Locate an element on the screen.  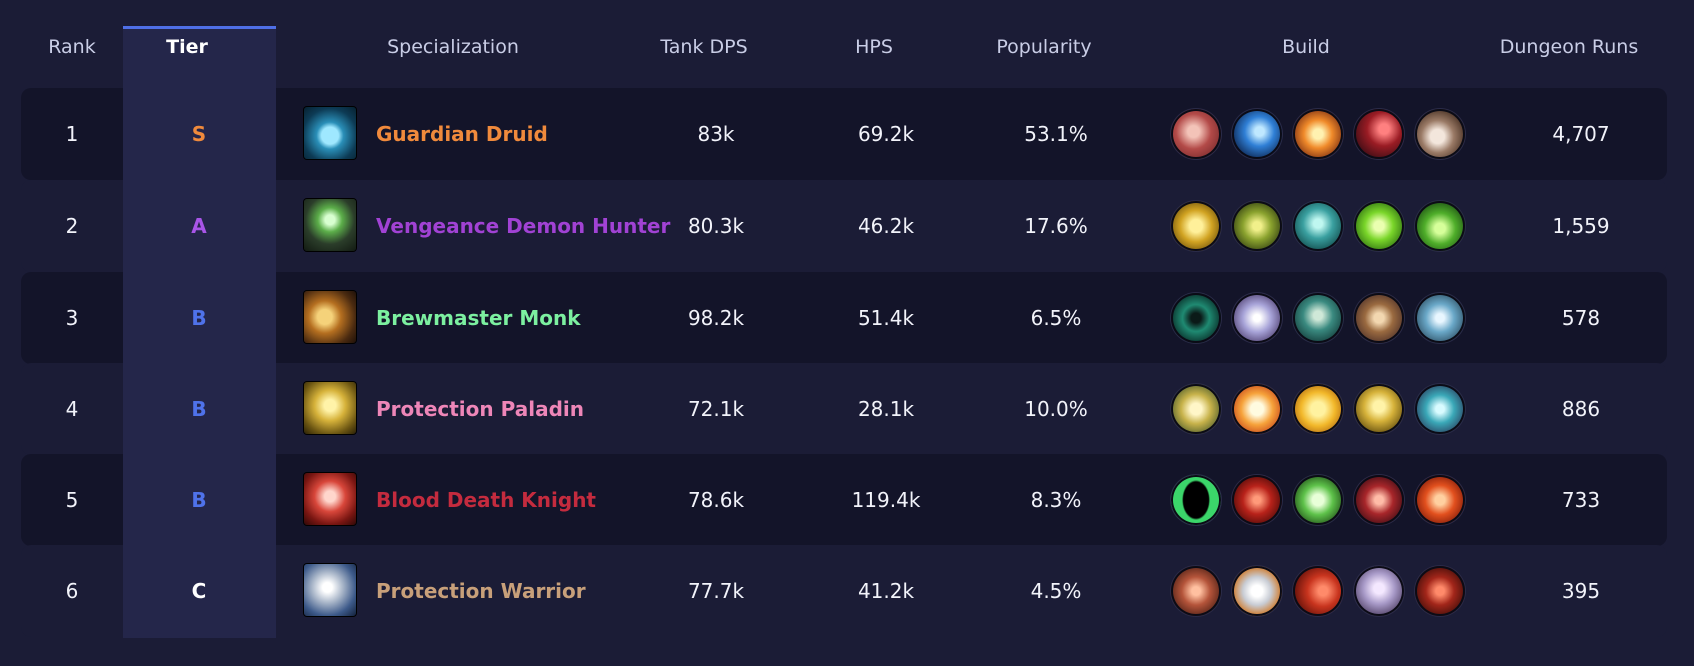
tank-dps-cell: 98.2k is located at coordinates (716, 318).